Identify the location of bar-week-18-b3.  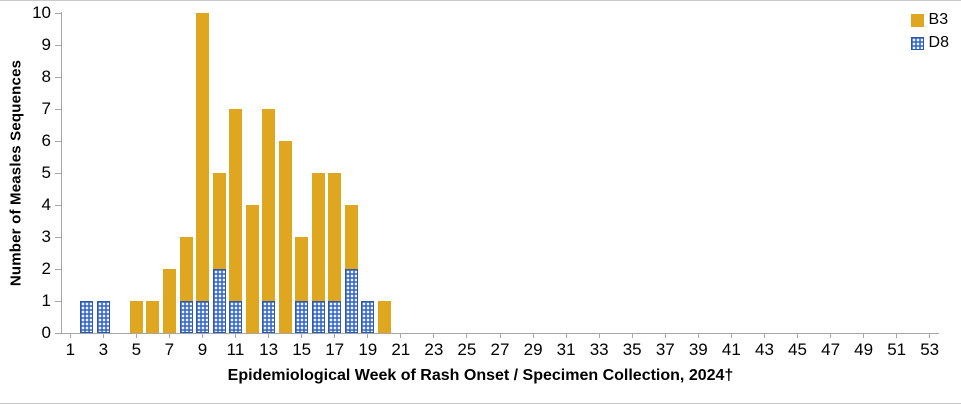
(351, 237).